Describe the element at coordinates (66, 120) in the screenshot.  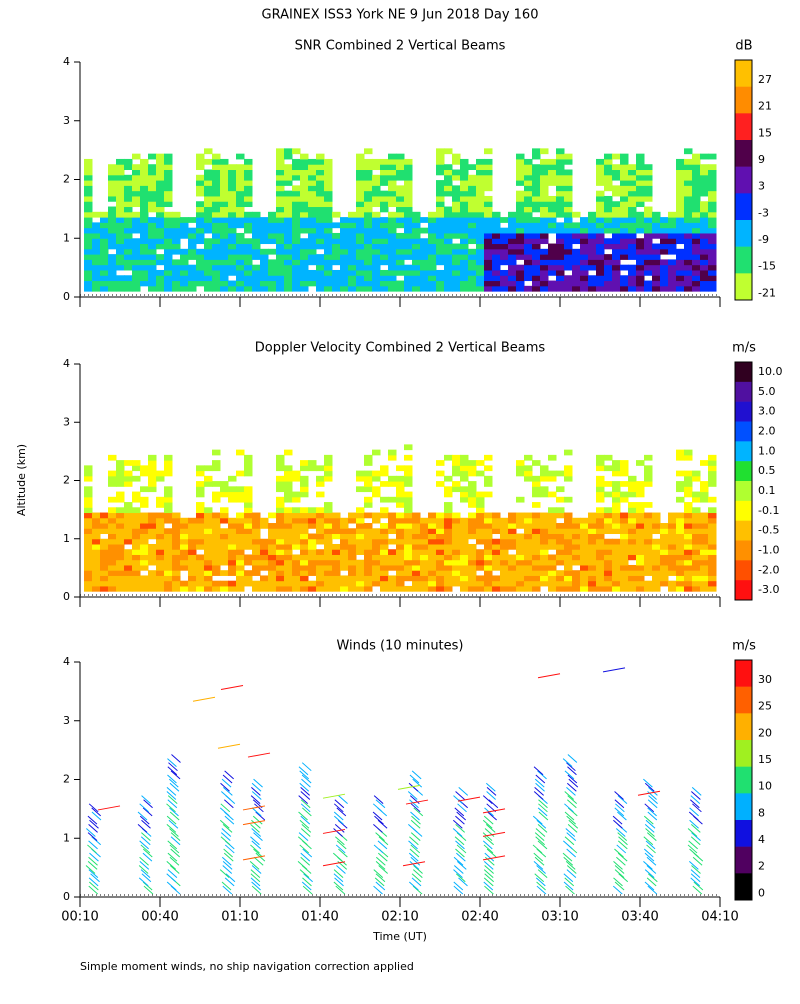
I see `y-tick-label: 3` at that location.